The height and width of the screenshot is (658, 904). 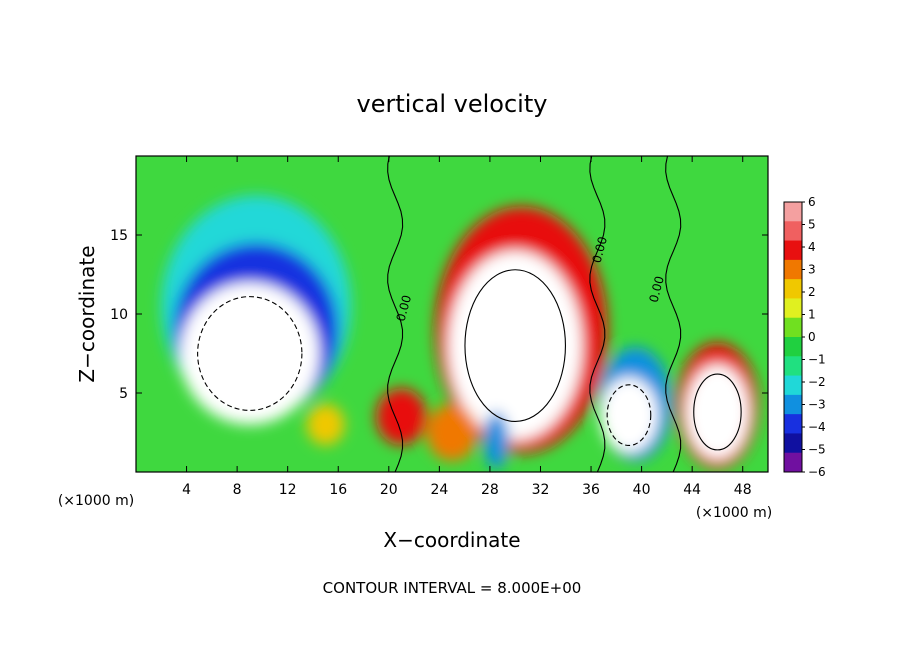 I want to click on colorbar-label: 5, so click(x=812, y=225).